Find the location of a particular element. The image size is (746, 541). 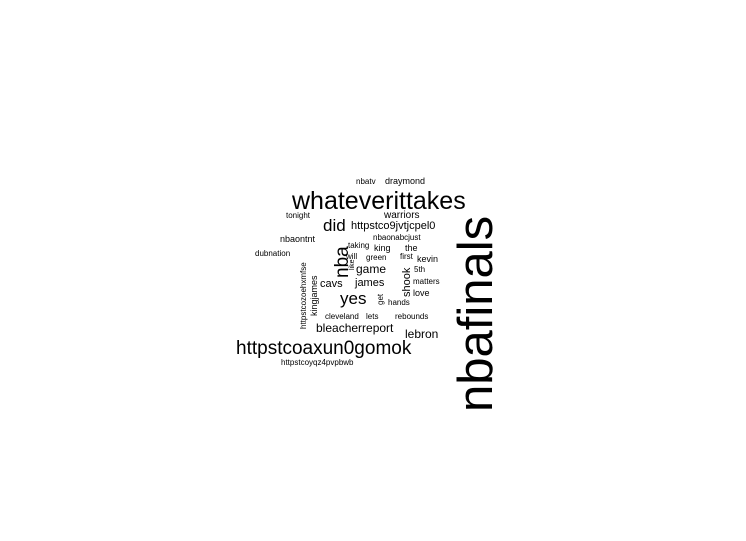

word-kevin: kevin is located at coordinates (428, 259).